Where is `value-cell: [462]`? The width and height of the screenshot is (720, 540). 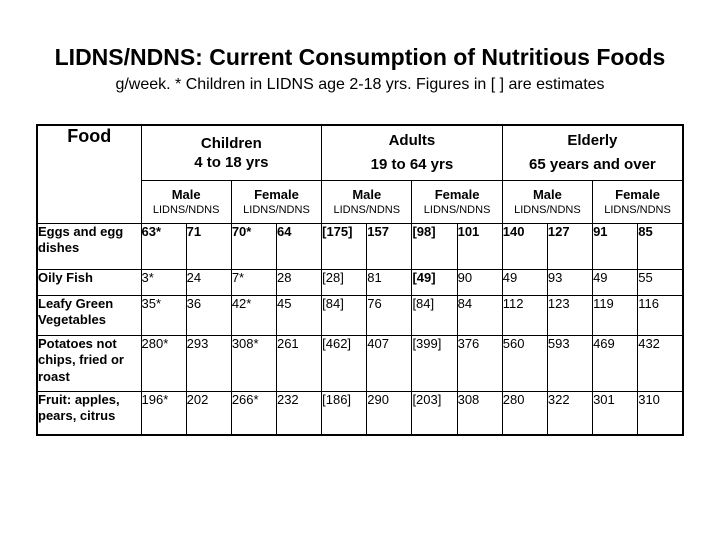 value-cell: [462] is located at coordinates (344, 363).